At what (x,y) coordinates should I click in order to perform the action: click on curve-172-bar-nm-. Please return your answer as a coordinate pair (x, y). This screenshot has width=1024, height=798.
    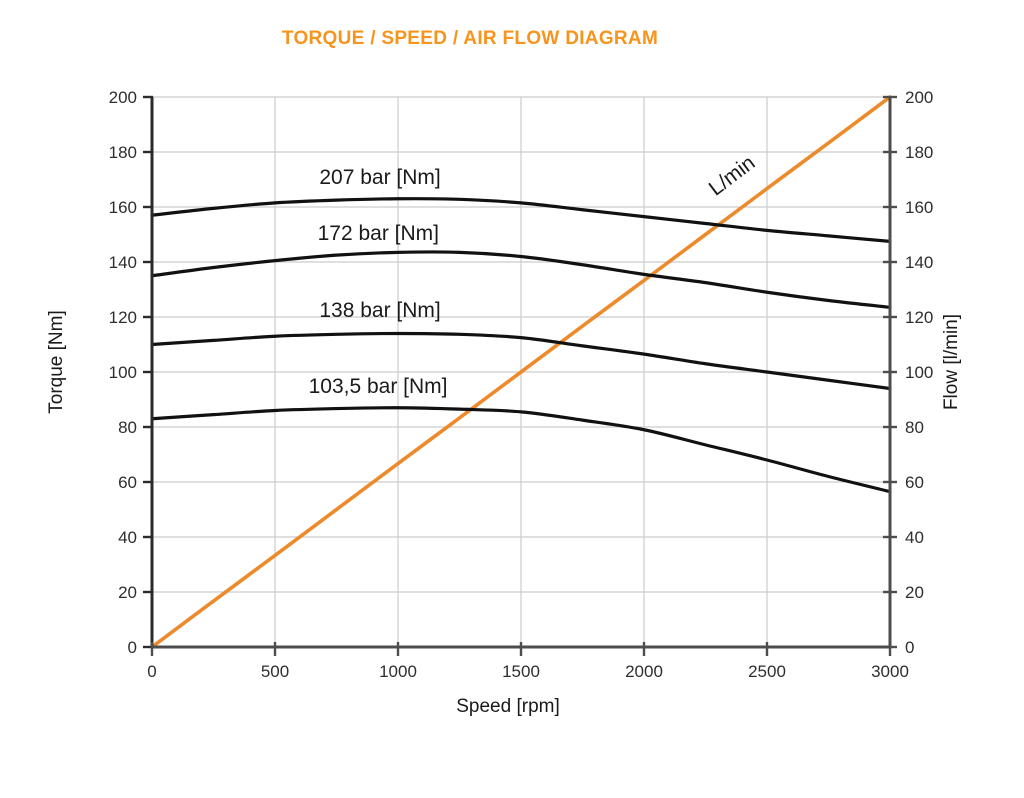
    Looking at the image, I should click on (521, 279).